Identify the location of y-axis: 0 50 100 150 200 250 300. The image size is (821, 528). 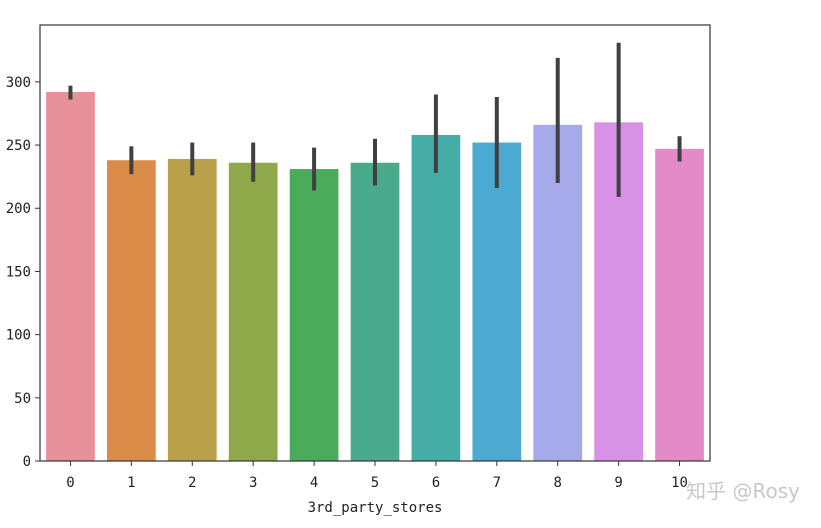
(23, 272).